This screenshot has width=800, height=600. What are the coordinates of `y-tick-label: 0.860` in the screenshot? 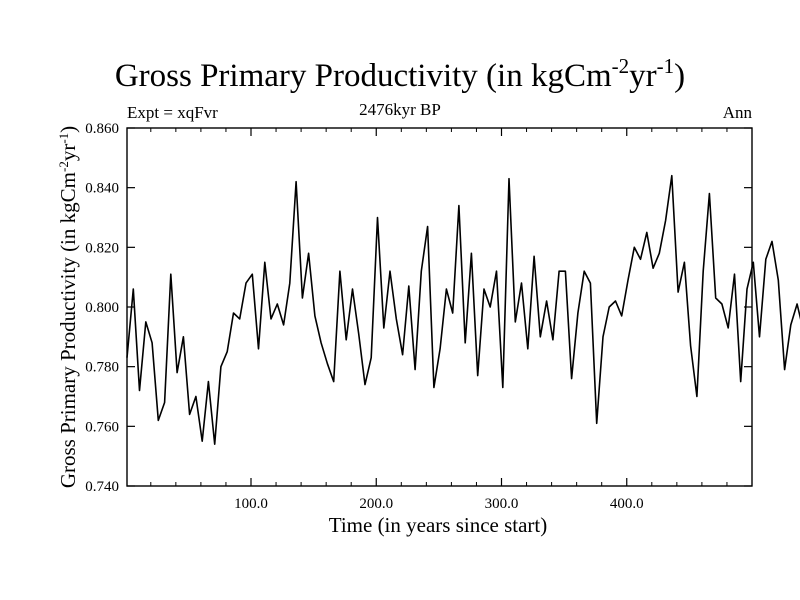 It's located at (102, 129).